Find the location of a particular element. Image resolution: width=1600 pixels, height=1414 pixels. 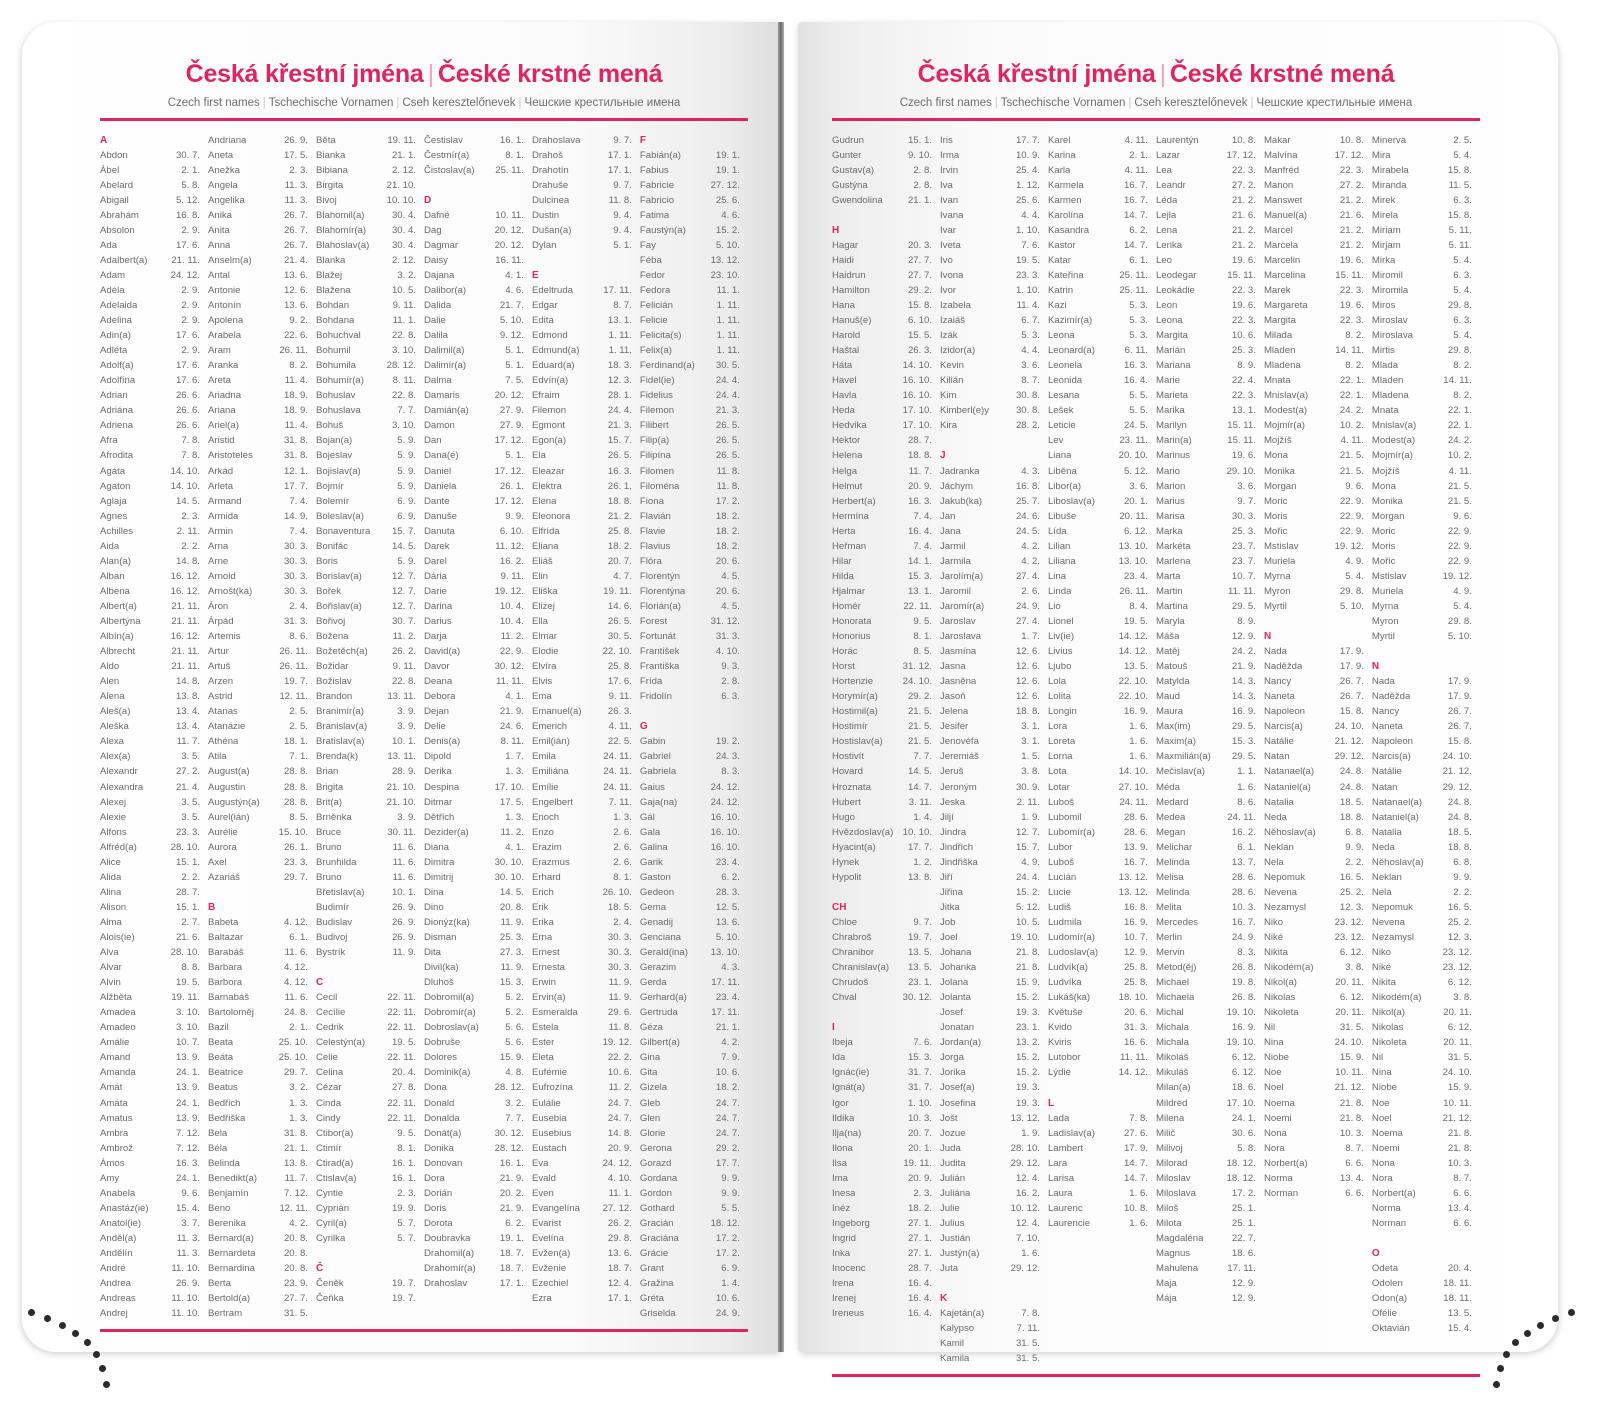

name-label: Filipína is located at coordinates (655, 456).